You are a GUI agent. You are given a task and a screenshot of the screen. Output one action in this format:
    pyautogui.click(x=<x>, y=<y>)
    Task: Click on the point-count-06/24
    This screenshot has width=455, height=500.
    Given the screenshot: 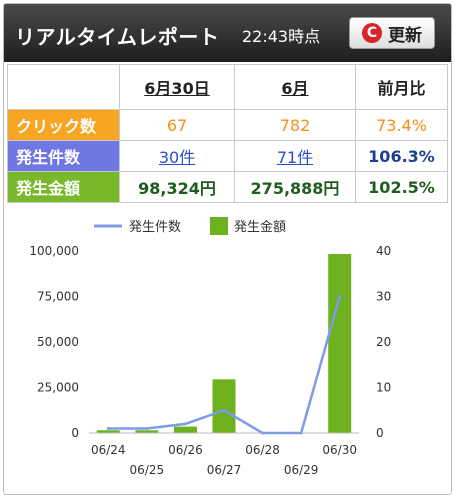 What is the action you would take?
    pyautogui.click(x=108, y=428)
    